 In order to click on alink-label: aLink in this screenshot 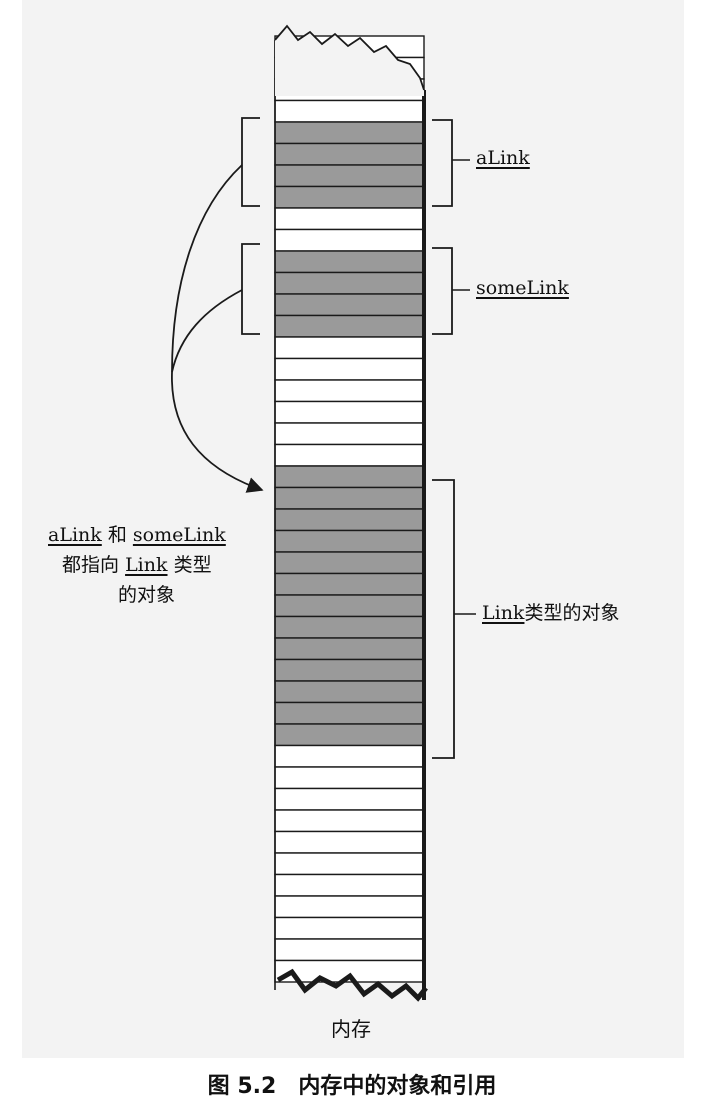, I will do `click(503, 158)`.